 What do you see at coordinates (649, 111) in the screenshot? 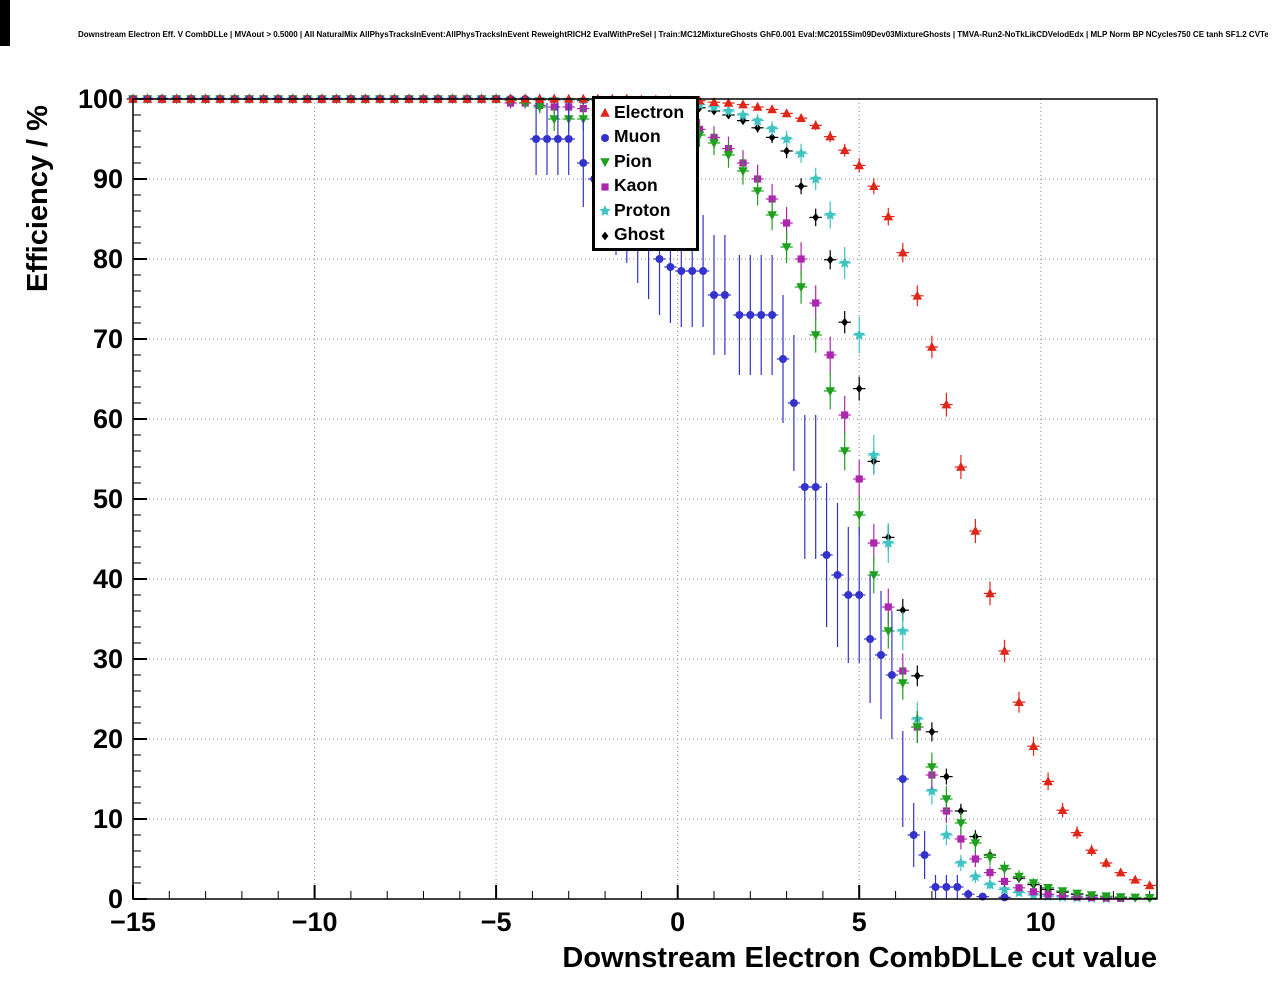
I see `legend-label: Electron` at bounding box center [649, 111].